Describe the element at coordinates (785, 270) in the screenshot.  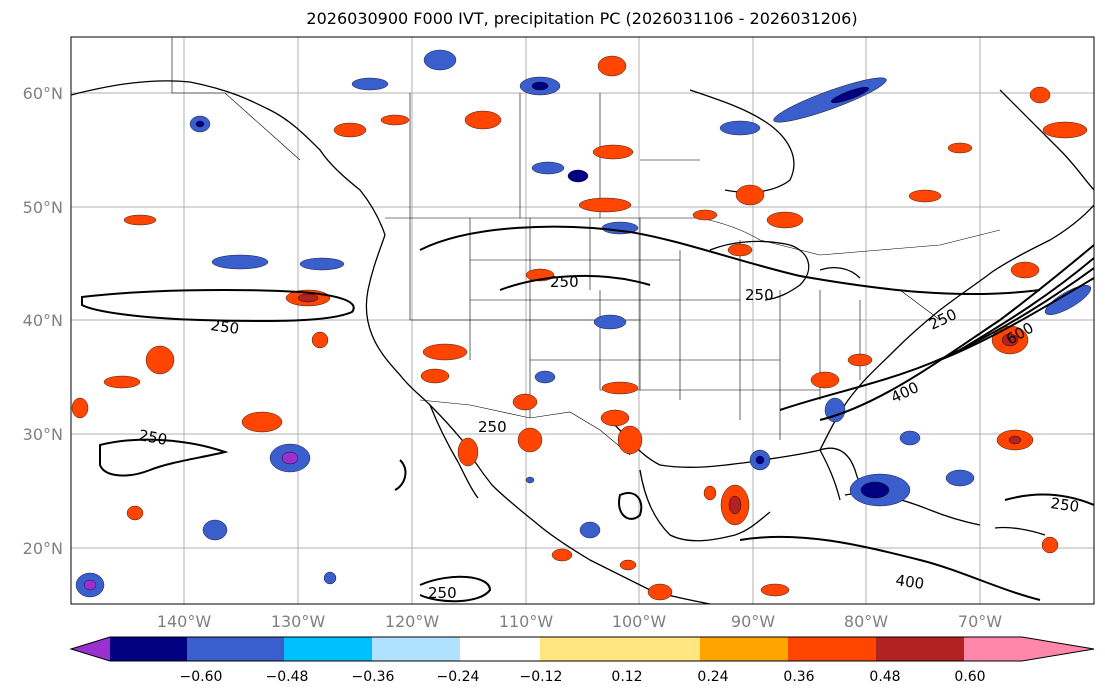
I see `great-lakes` at that location.